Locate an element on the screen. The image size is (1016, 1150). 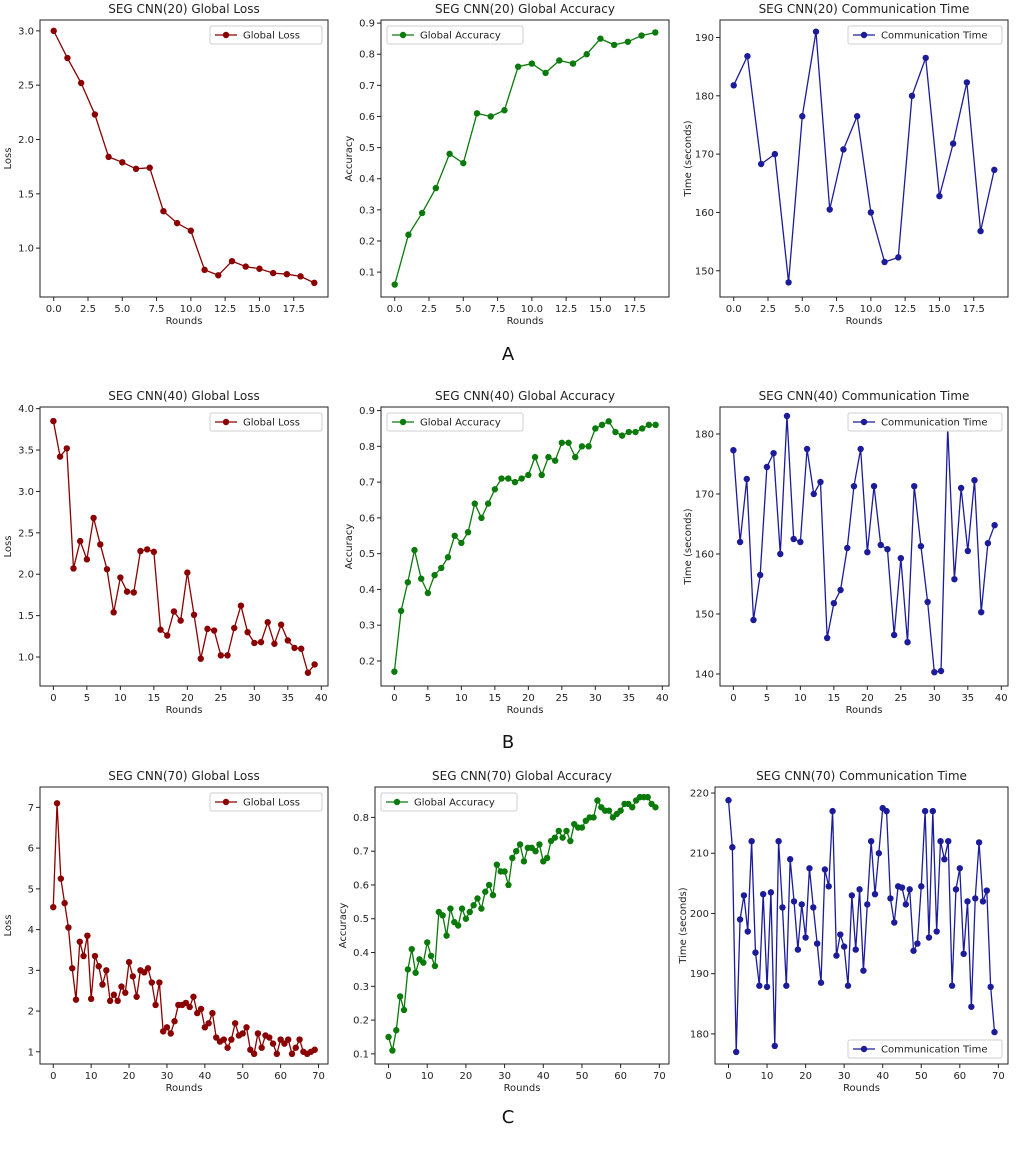
x-tick-label: 20 is located at coordinates (867, 698).